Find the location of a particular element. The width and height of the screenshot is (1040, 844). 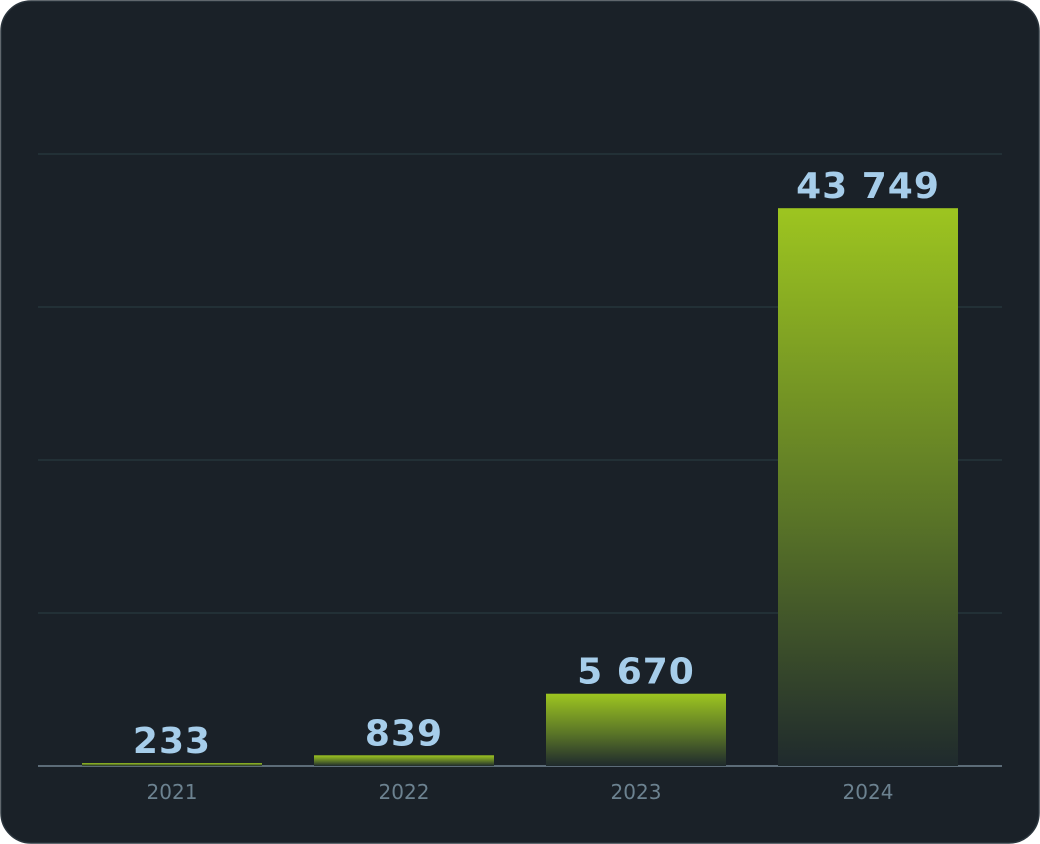

x-tick-label: 2021 is located at coordinates (172, 792).